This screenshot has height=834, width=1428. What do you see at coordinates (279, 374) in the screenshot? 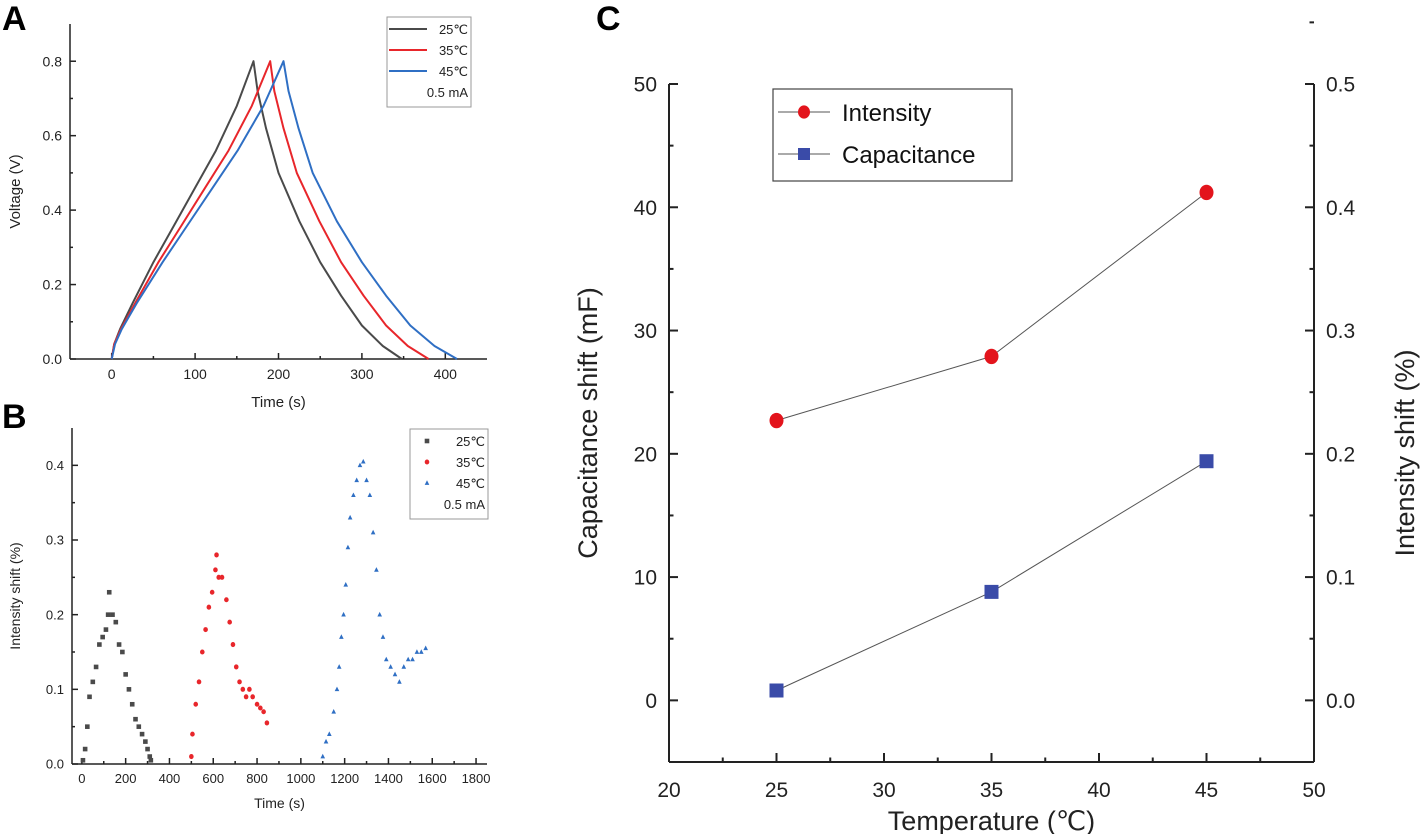
I see `chart-a-x-tick-label: 200` at bounding box center [279, 374].